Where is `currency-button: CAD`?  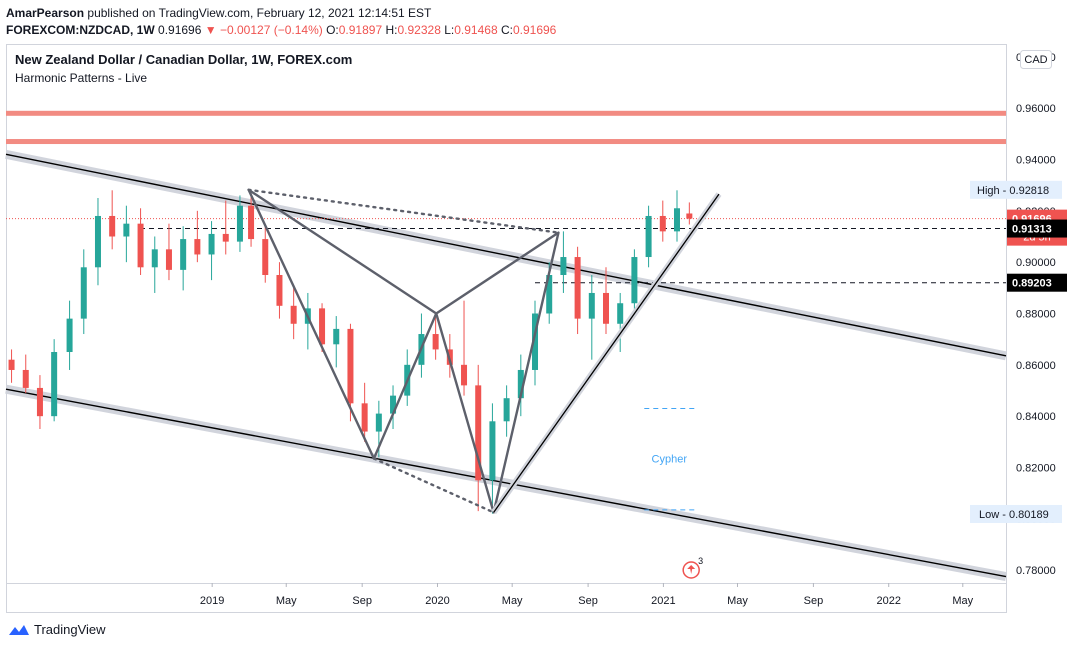 currency-button: CAD is located at coordinates (1036, 59).